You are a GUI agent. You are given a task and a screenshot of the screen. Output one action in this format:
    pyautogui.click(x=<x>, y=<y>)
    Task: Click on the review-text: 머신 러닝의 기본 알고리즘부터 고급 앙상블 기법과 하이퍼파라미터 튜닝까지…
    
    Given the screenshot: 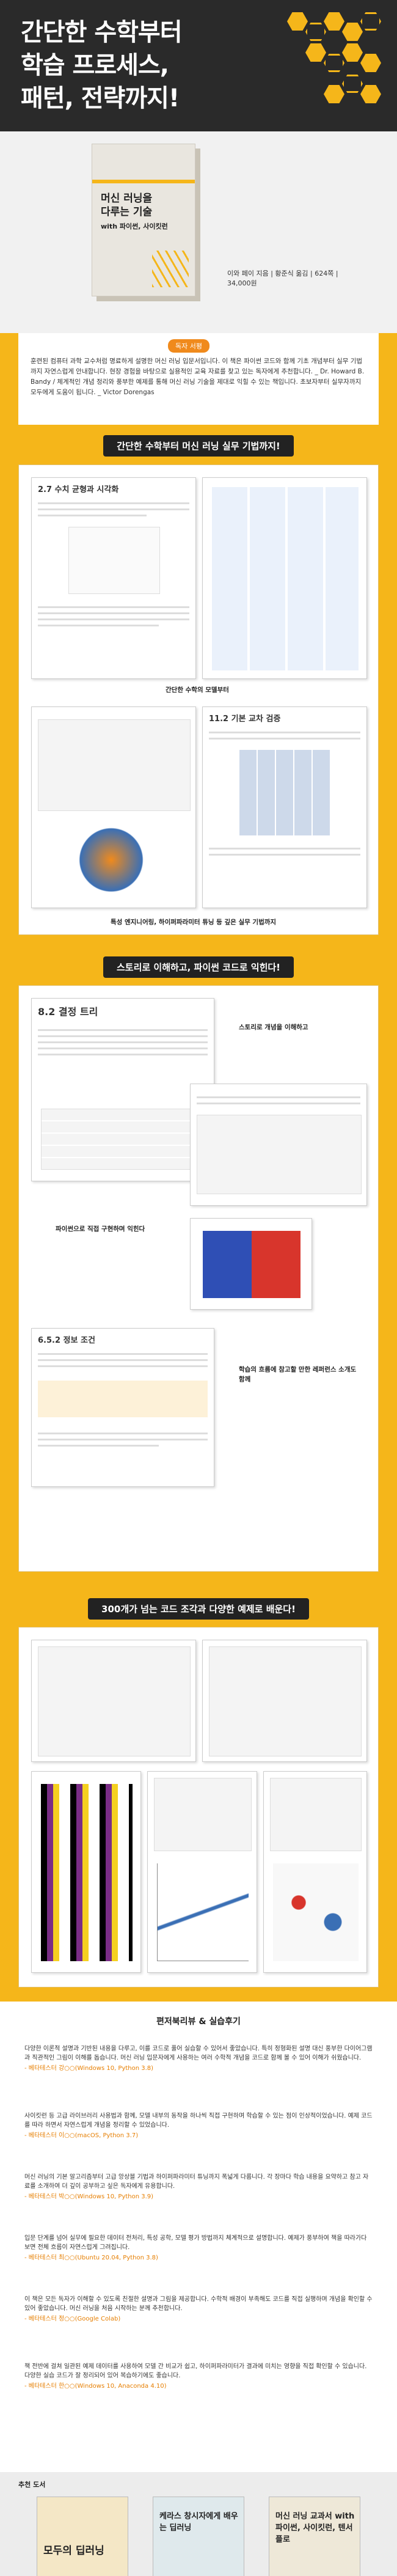 What is the action you would take?
    pyautogui.click(x=196, y=2182)
    